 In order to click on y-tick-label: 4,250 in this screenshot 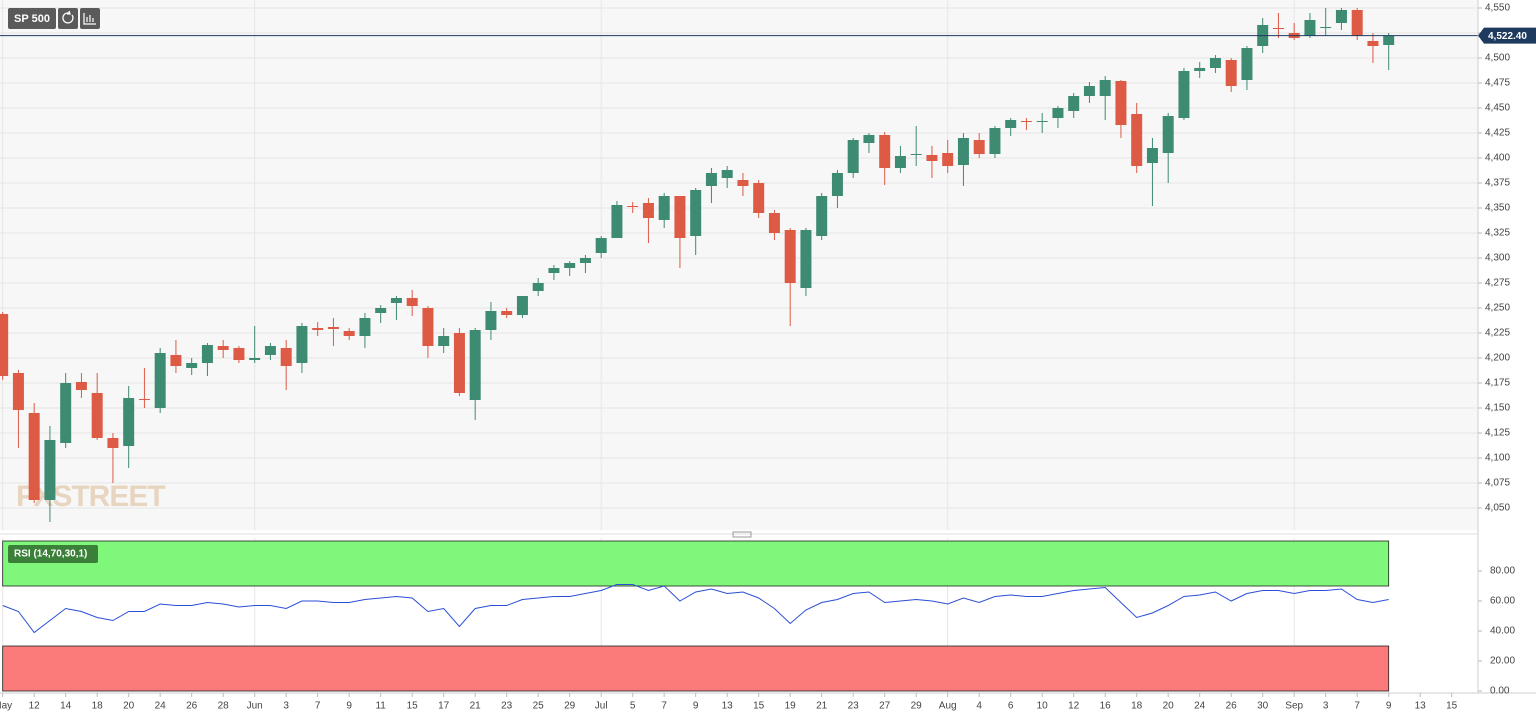, I will do `click(1497, 308)`.